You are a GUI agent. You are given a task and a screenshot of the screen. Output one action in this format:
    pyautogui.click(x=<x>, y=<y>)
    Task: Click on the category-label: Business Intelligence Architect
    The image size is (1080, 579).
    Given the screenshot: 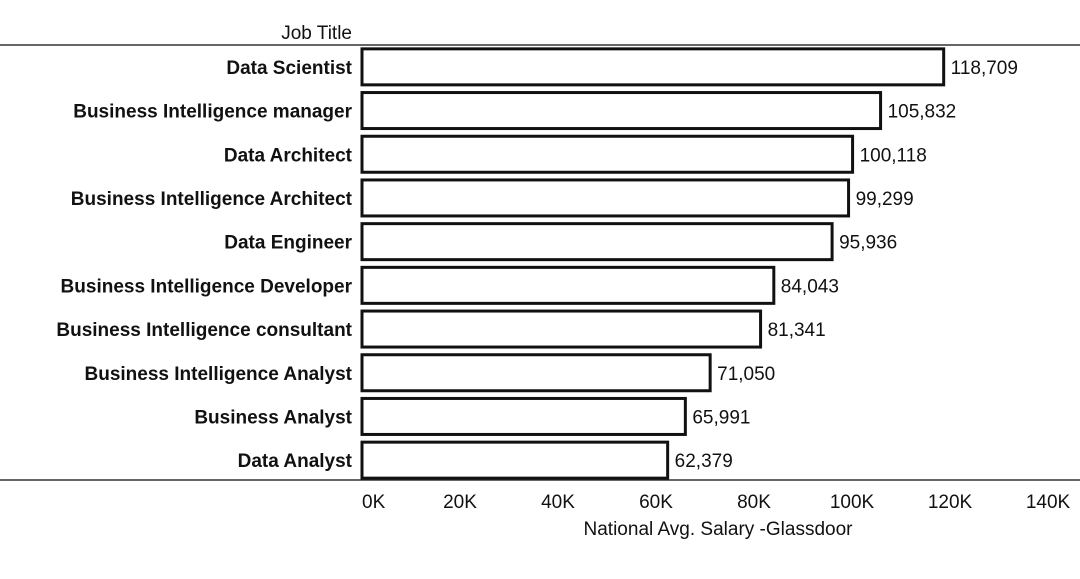 What is the action you would take?
    pyautogui.click(x=212, y=199)
    